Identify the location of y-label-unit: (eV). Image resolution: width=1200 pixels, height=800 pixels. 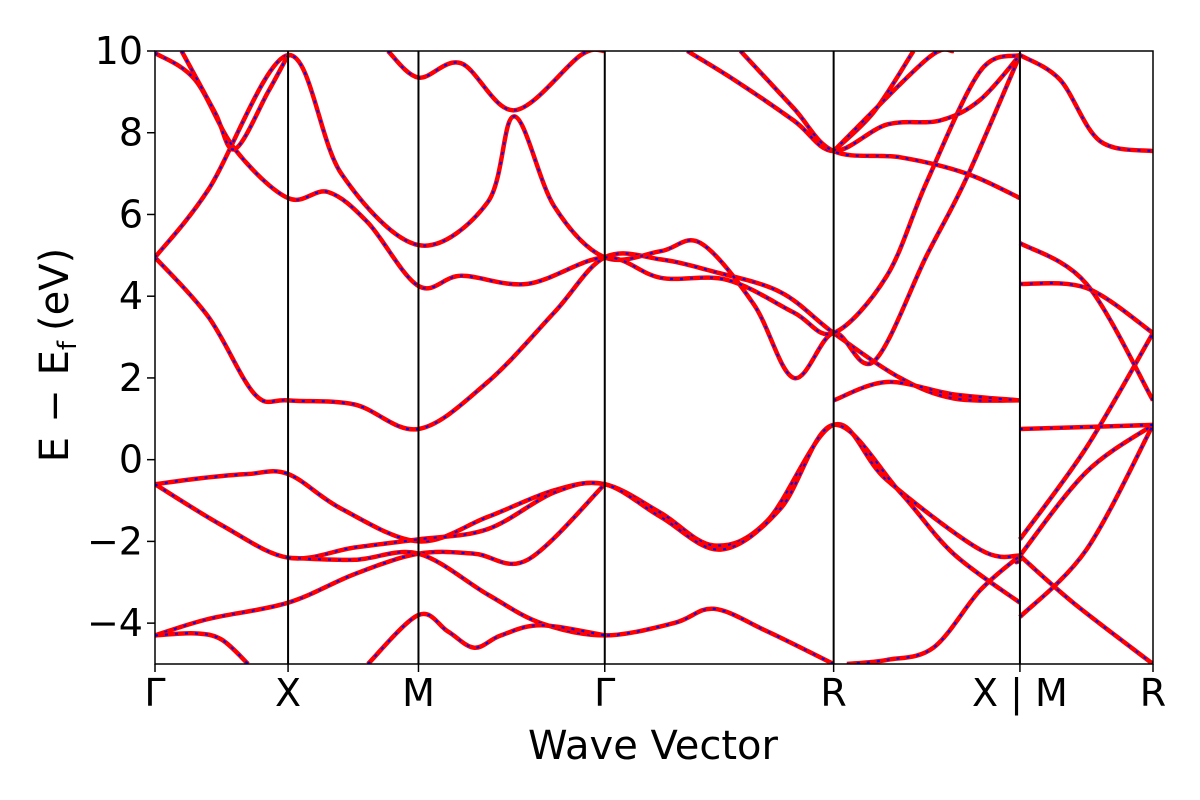
(55, 289).